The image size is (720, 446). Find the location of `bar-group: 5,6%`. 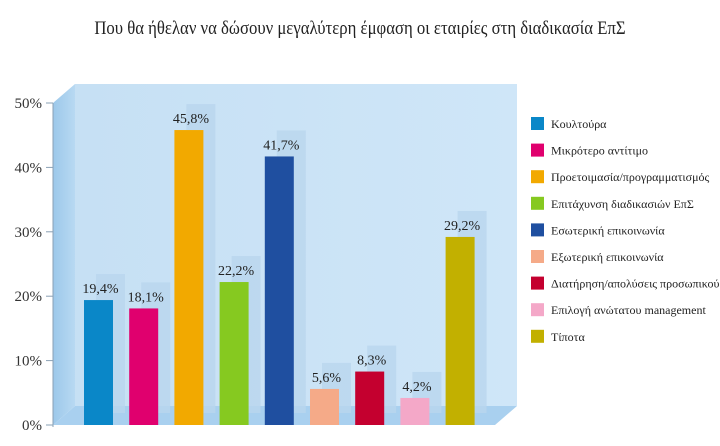

bar-group: 5,6% is located at coordinates (330, 393).